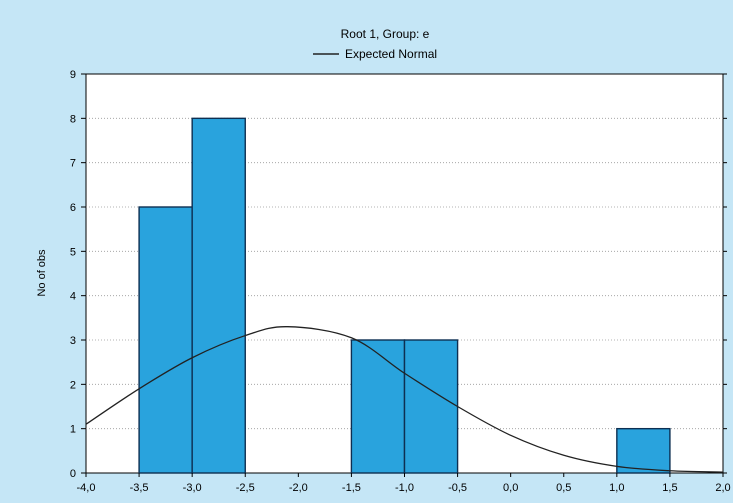 This screenshot has height=503, width=733. Describe the element at coordinates (73, 119) in the screenshot. I see `y-tick-label-8: 8` at that location.